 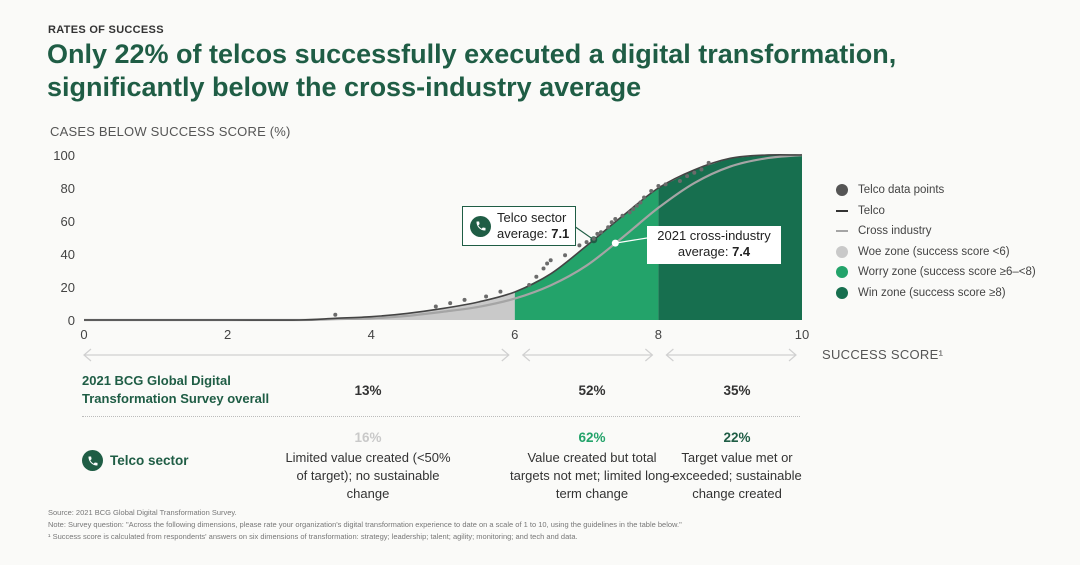 I want to click on telco-pct-win: 22%, so click(x=737, y=437).